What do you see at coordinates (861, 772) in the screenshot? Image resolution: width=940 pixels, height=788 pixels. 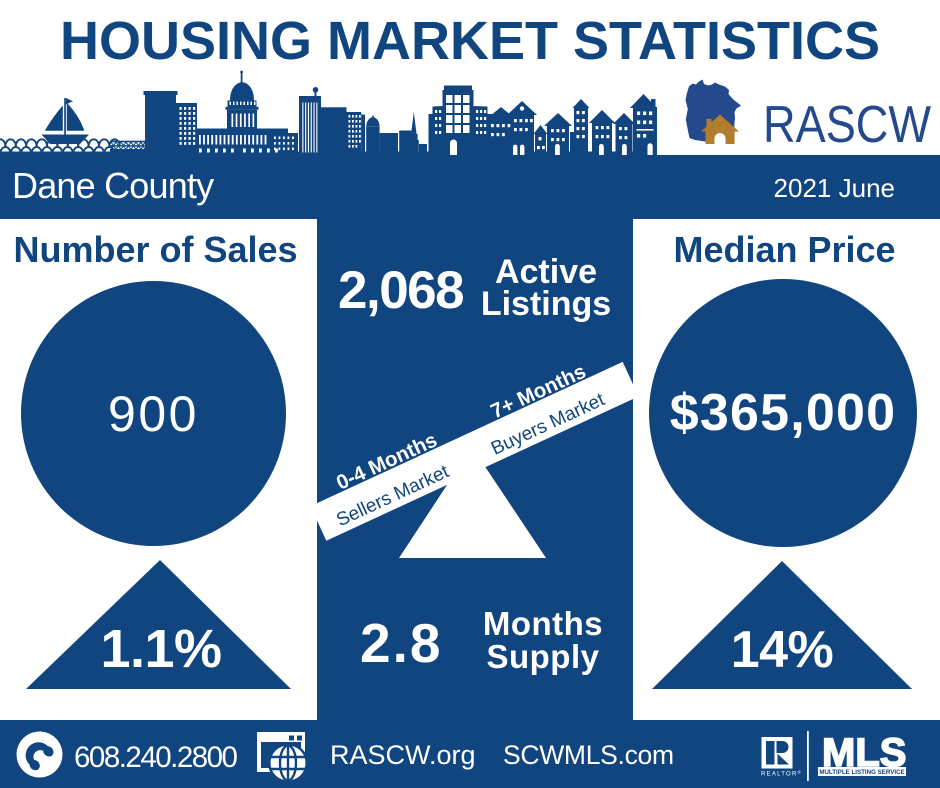 I see `svg-text: MULTIPLE LISTING SERVICE` at bounding box center [861, 772].